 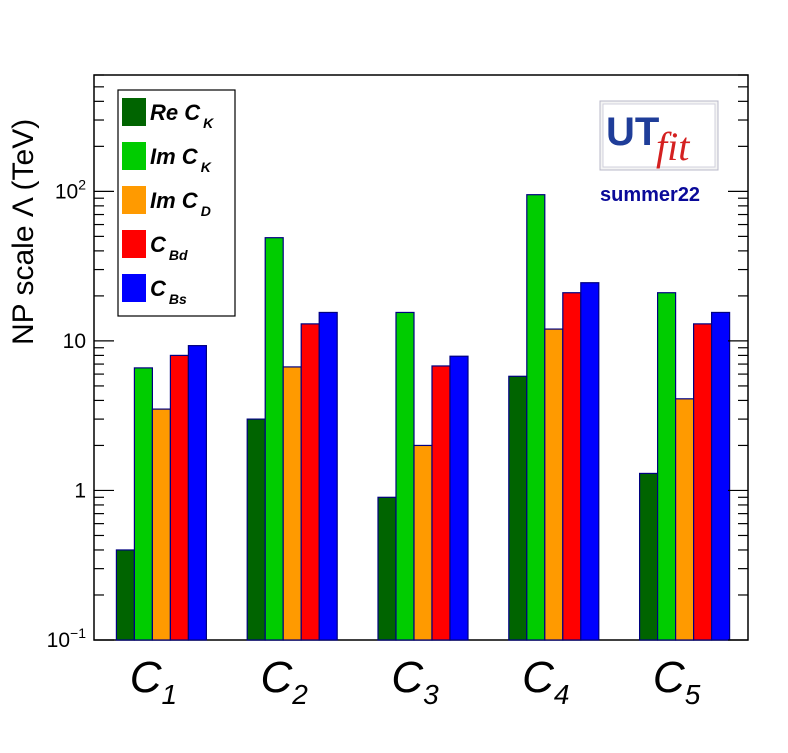 I want to click on x-category-label: C2, so click(x=285, y=681).